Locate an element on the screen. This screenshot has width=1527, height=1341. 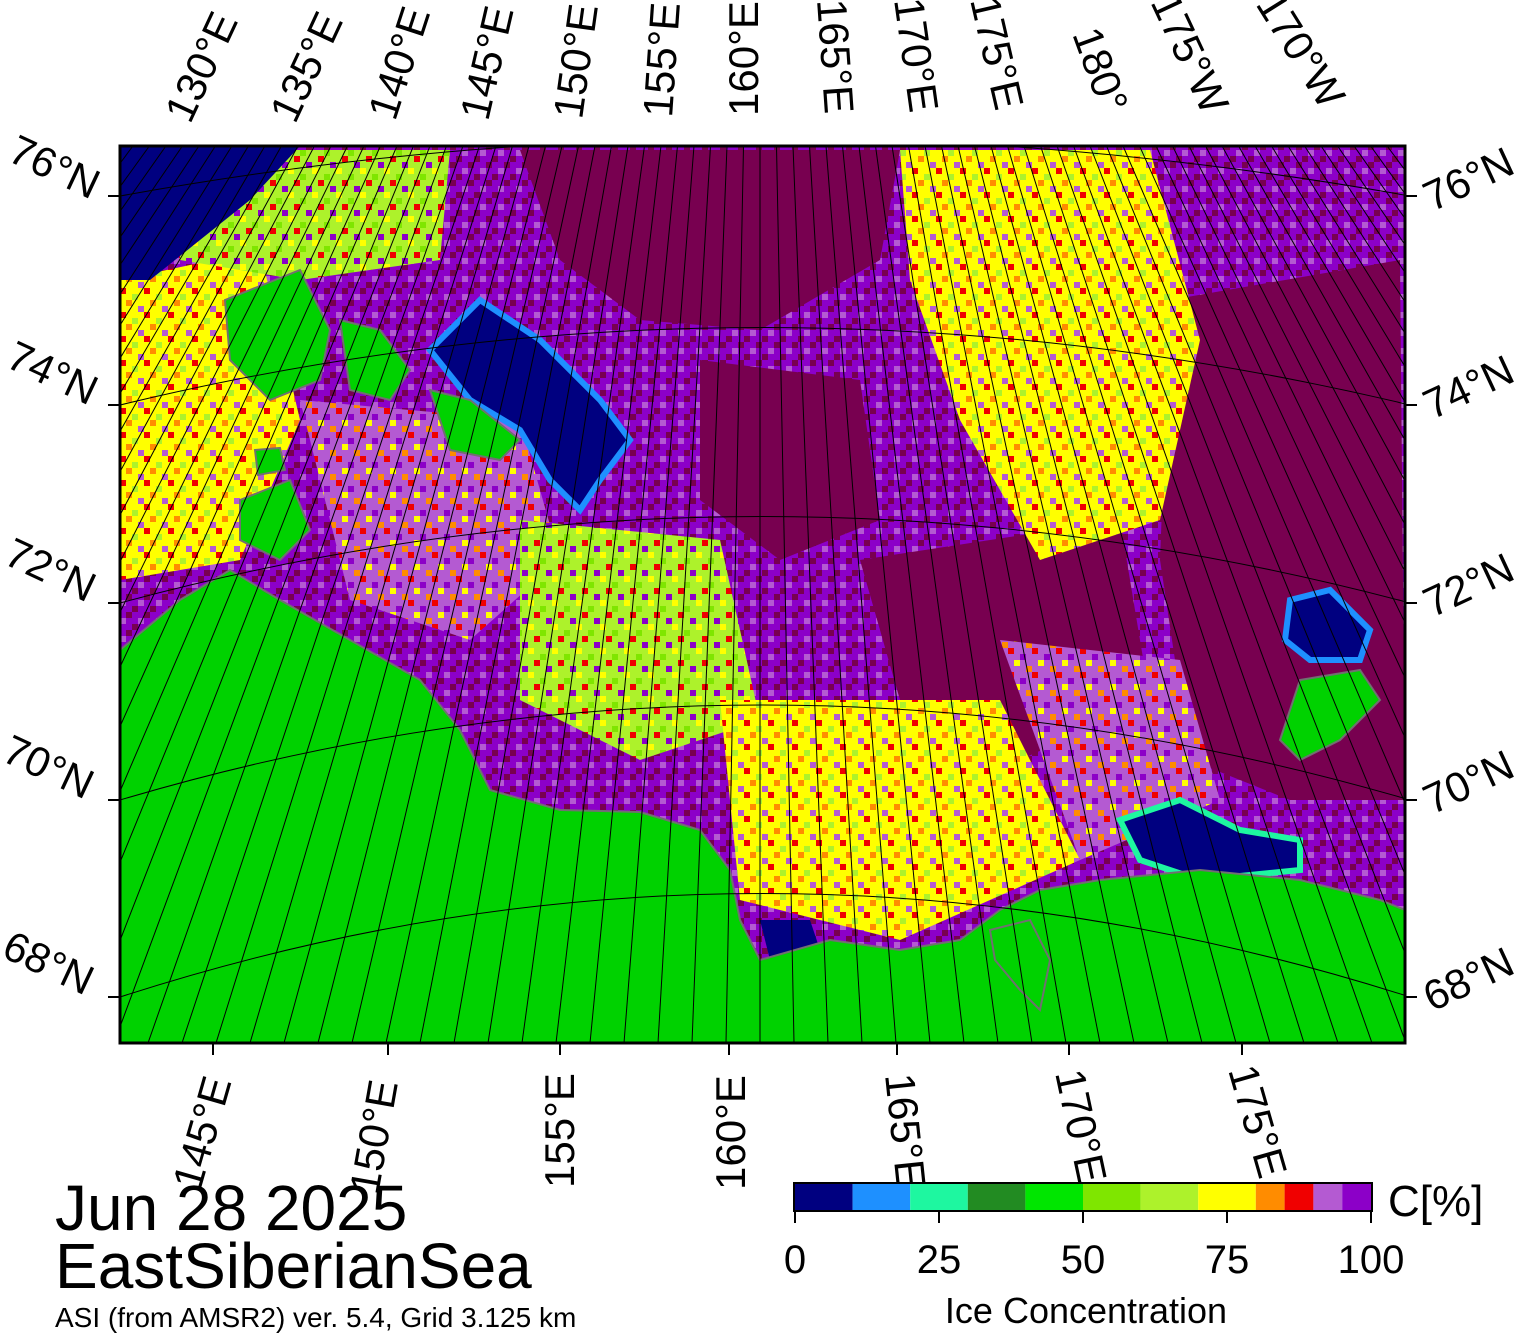
lon-label-top: 175°E is located at coordinates (997, 57).